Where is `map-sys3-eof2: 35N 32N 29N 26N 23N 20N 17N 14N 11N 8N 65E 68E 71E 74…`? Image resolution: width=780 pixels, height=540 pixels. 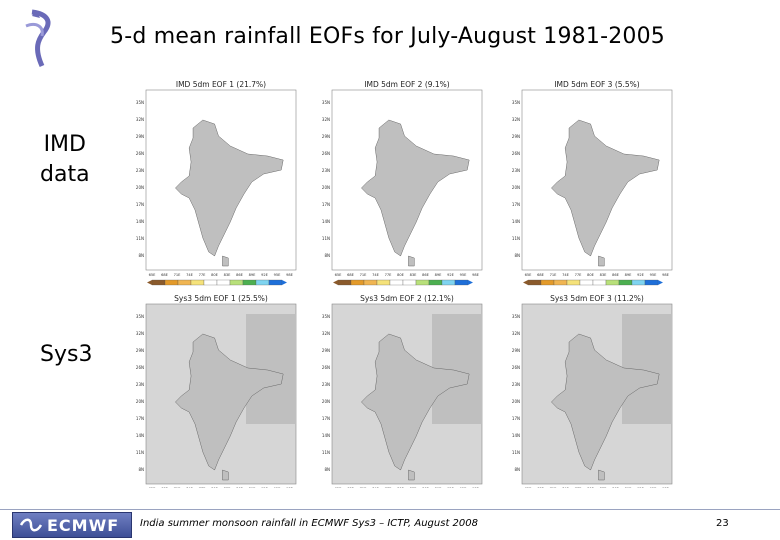 map-sys3-eof2: 35N 32N 29N 26N 23N 20N 17N 14N 11N 8N 65E 68E 71E 74… is located at coordinates (402, 391).